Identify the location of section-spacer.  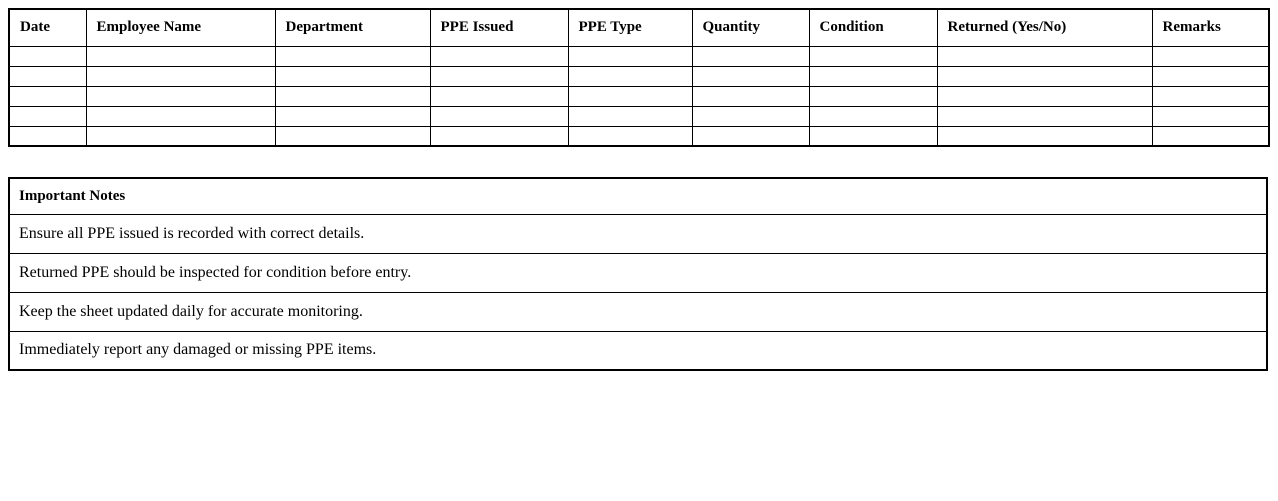
(643, 162).